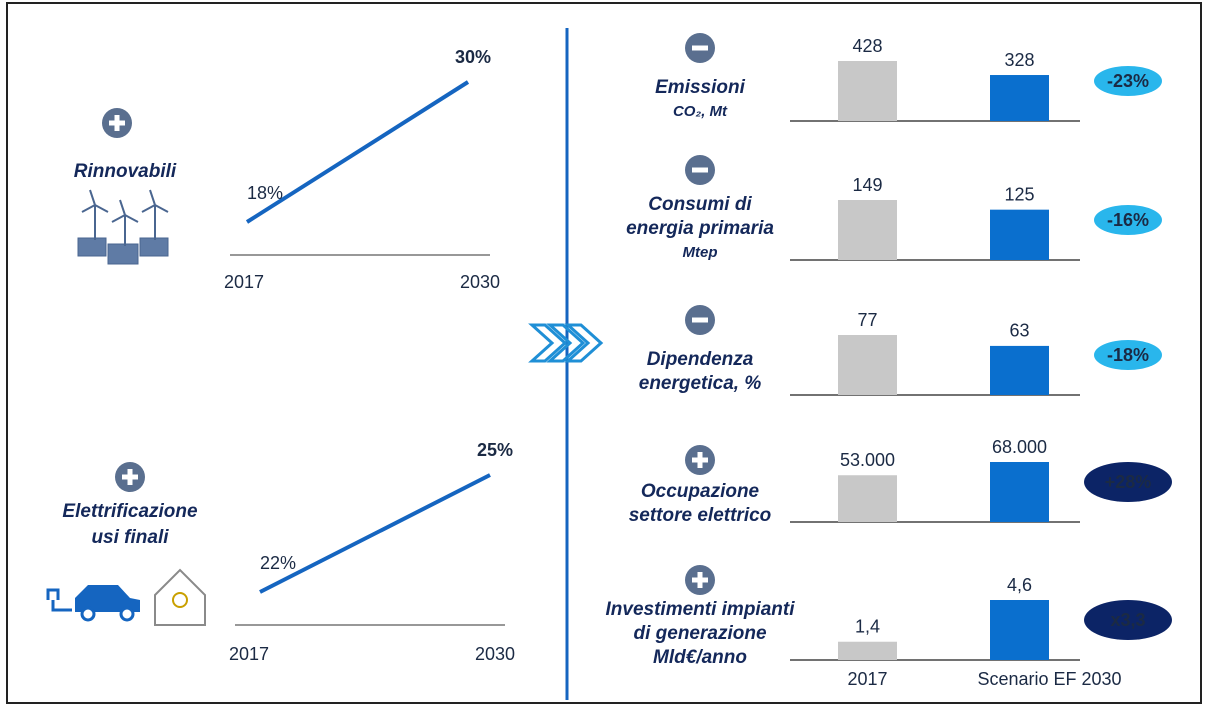  Describe the element at coordinates (1019, 331) in the screenshot. I see `value-label: 63` at that location.